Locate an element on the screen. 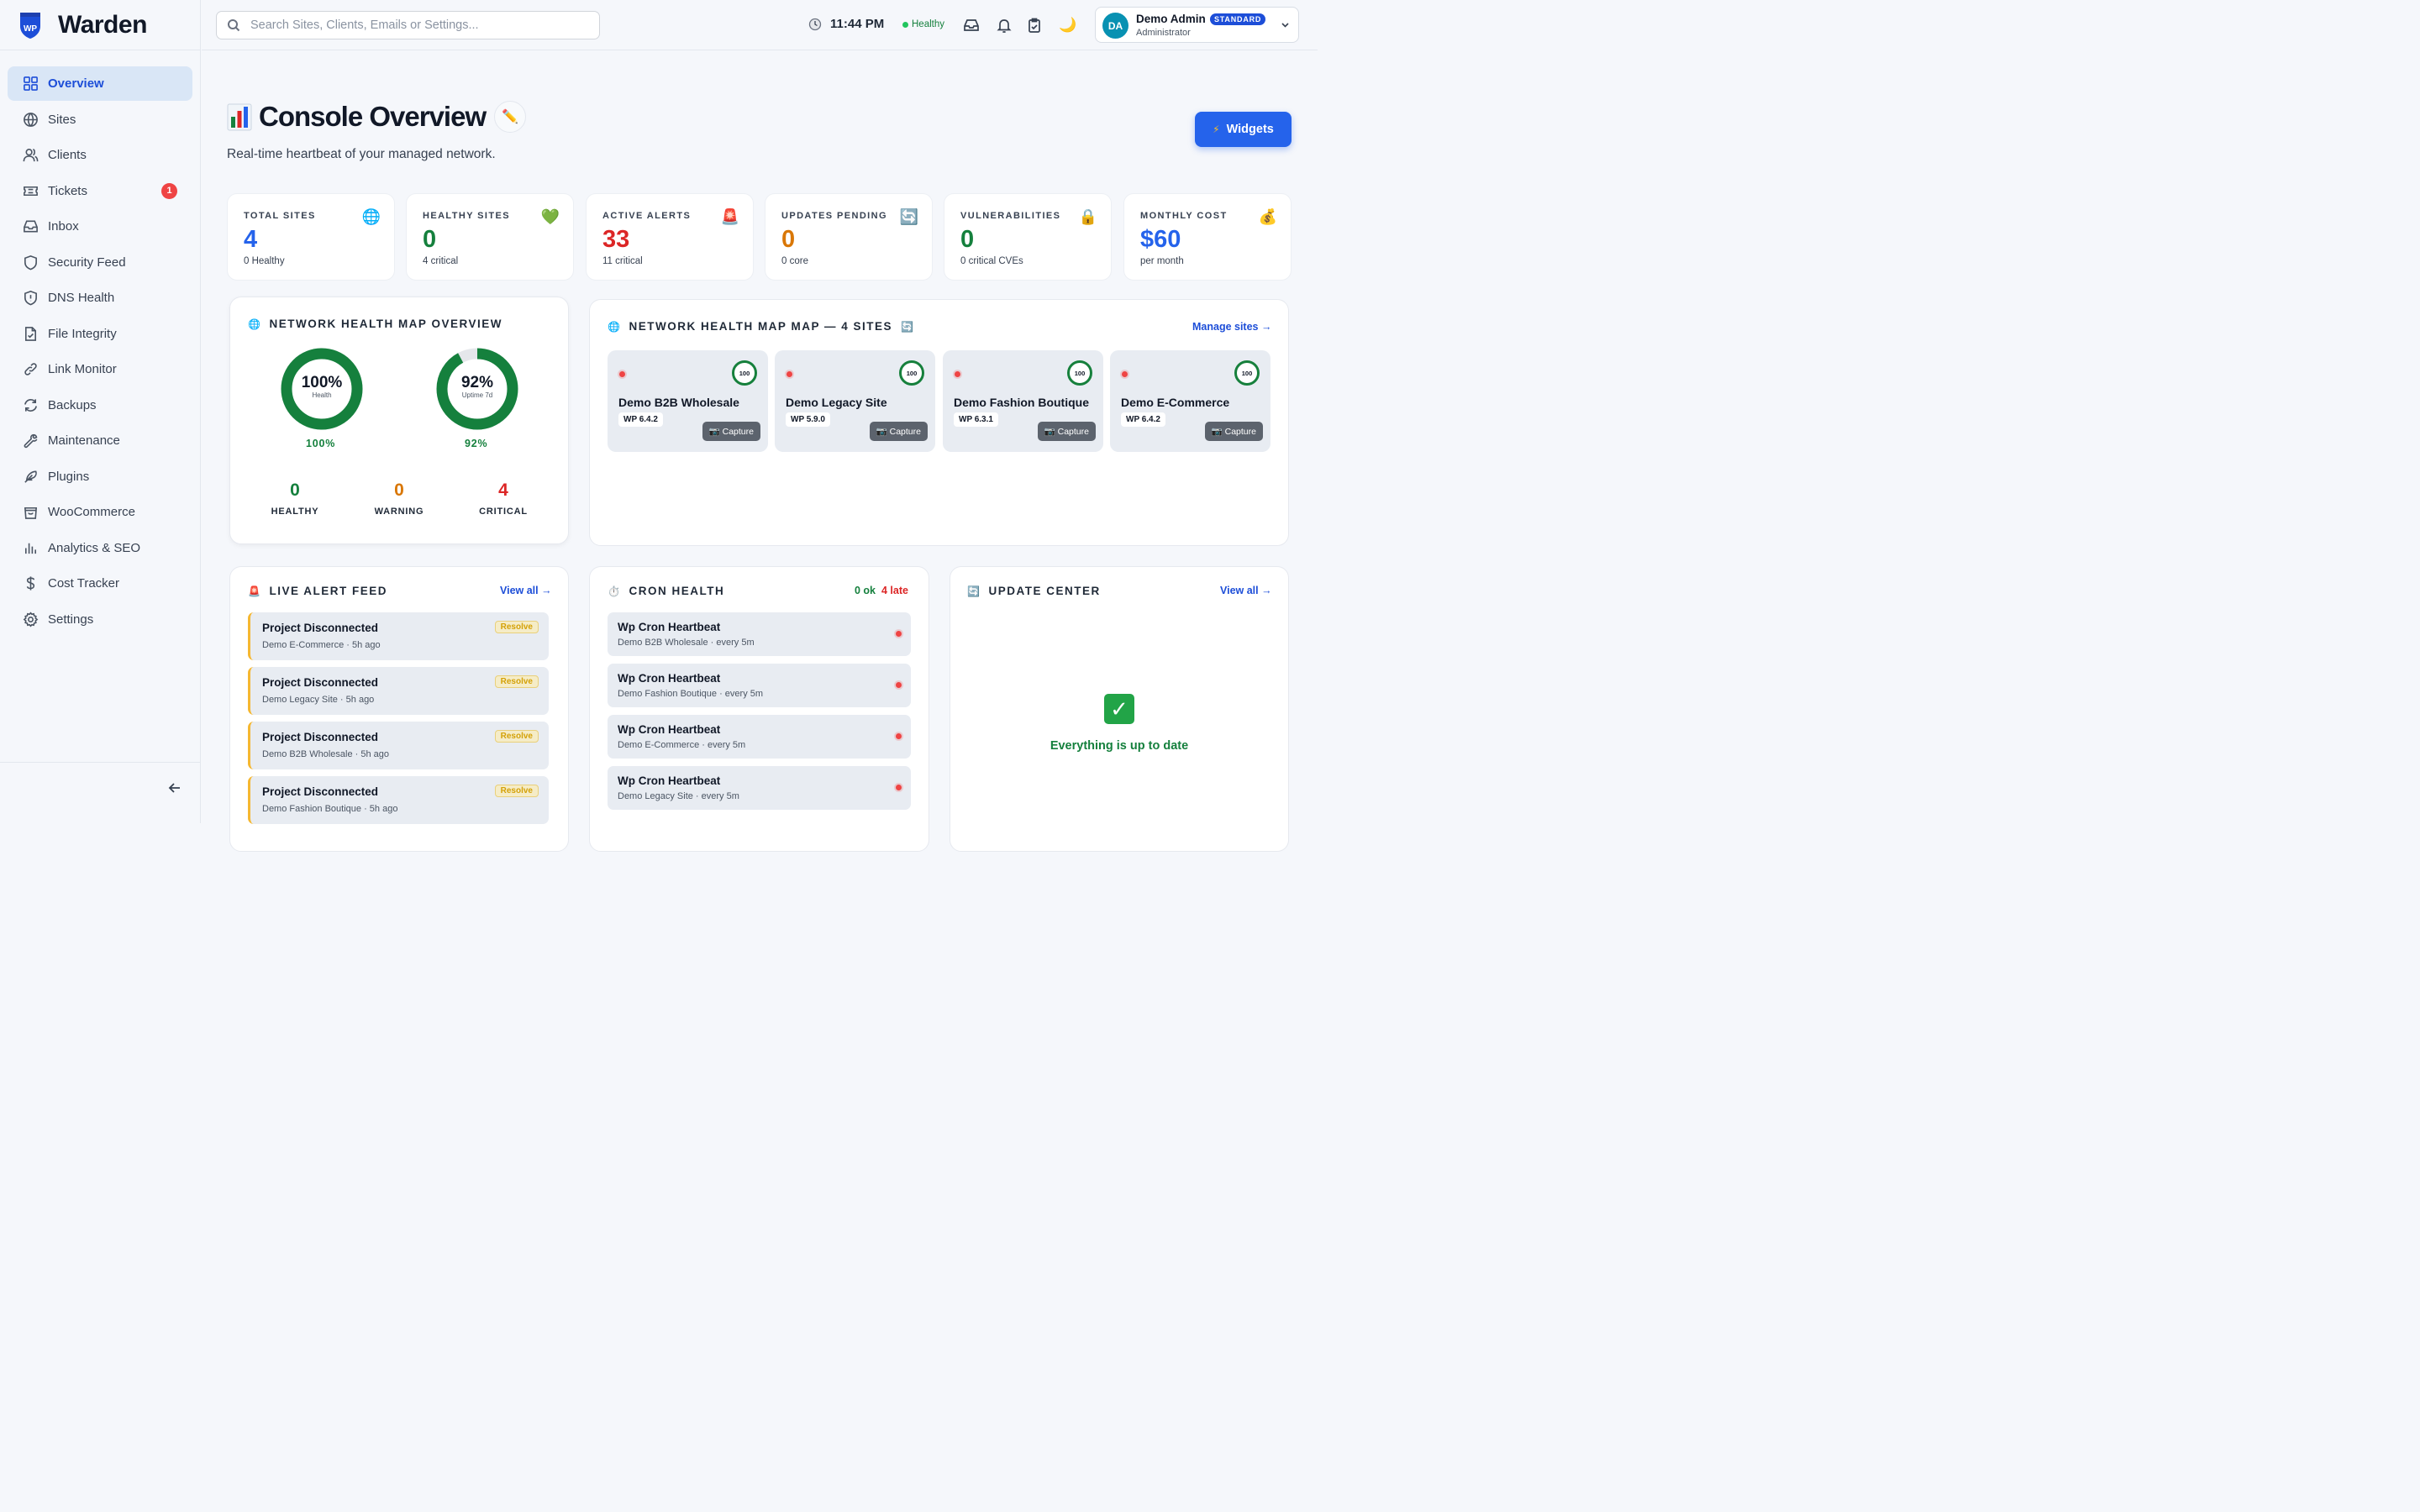 Image resolution: width=2420 pixels, height=1512 pixels. bell-icon is located at coordinates (1004, 25).